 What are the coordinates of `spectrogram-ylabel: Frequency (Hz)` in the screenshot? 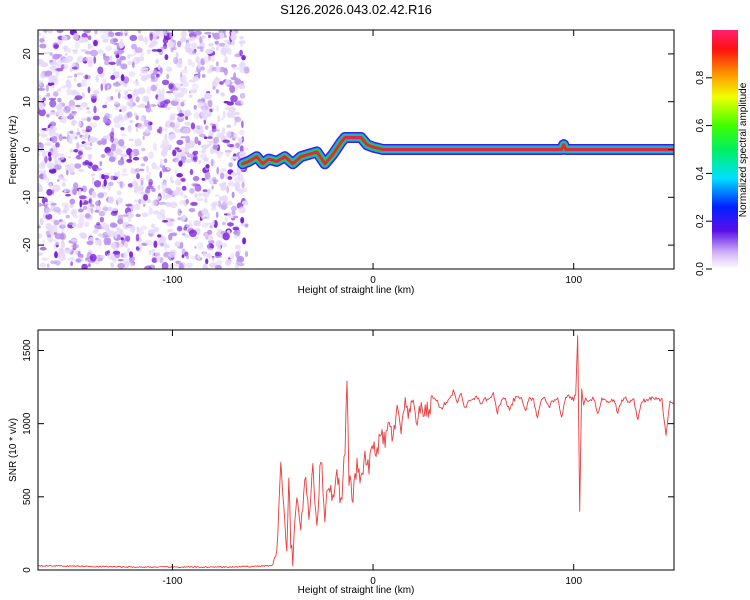 It's located at (13, 150).